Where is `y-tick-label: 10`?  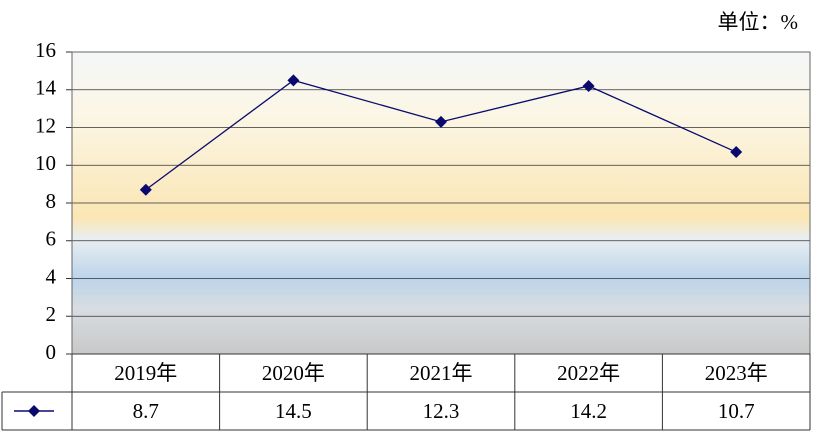
y-tick-label: 10 is located at coordinates (45, 163).